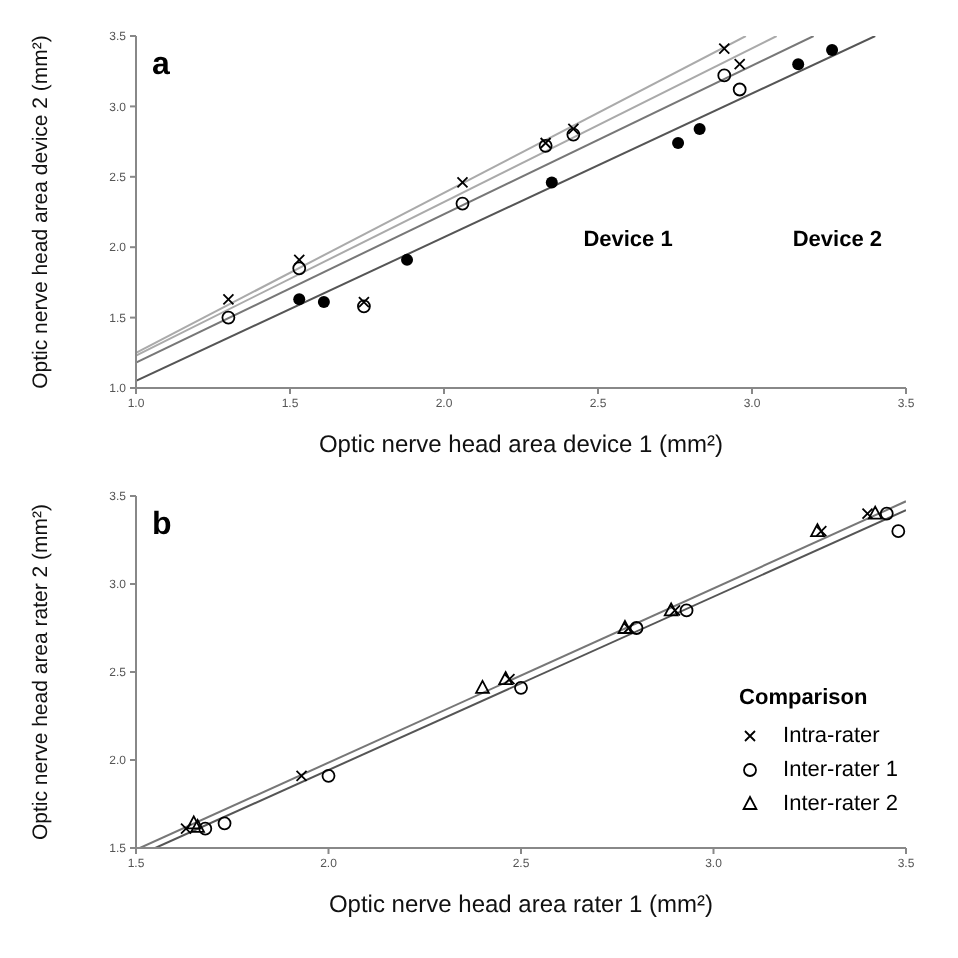 This screenshot has width=958, height=958. What do you see at coordinates (41, 212) in the screenshot?
I see `y-axis-title: Optic nerve head area device 2 (mm²)` at bounding box center [41, 212].